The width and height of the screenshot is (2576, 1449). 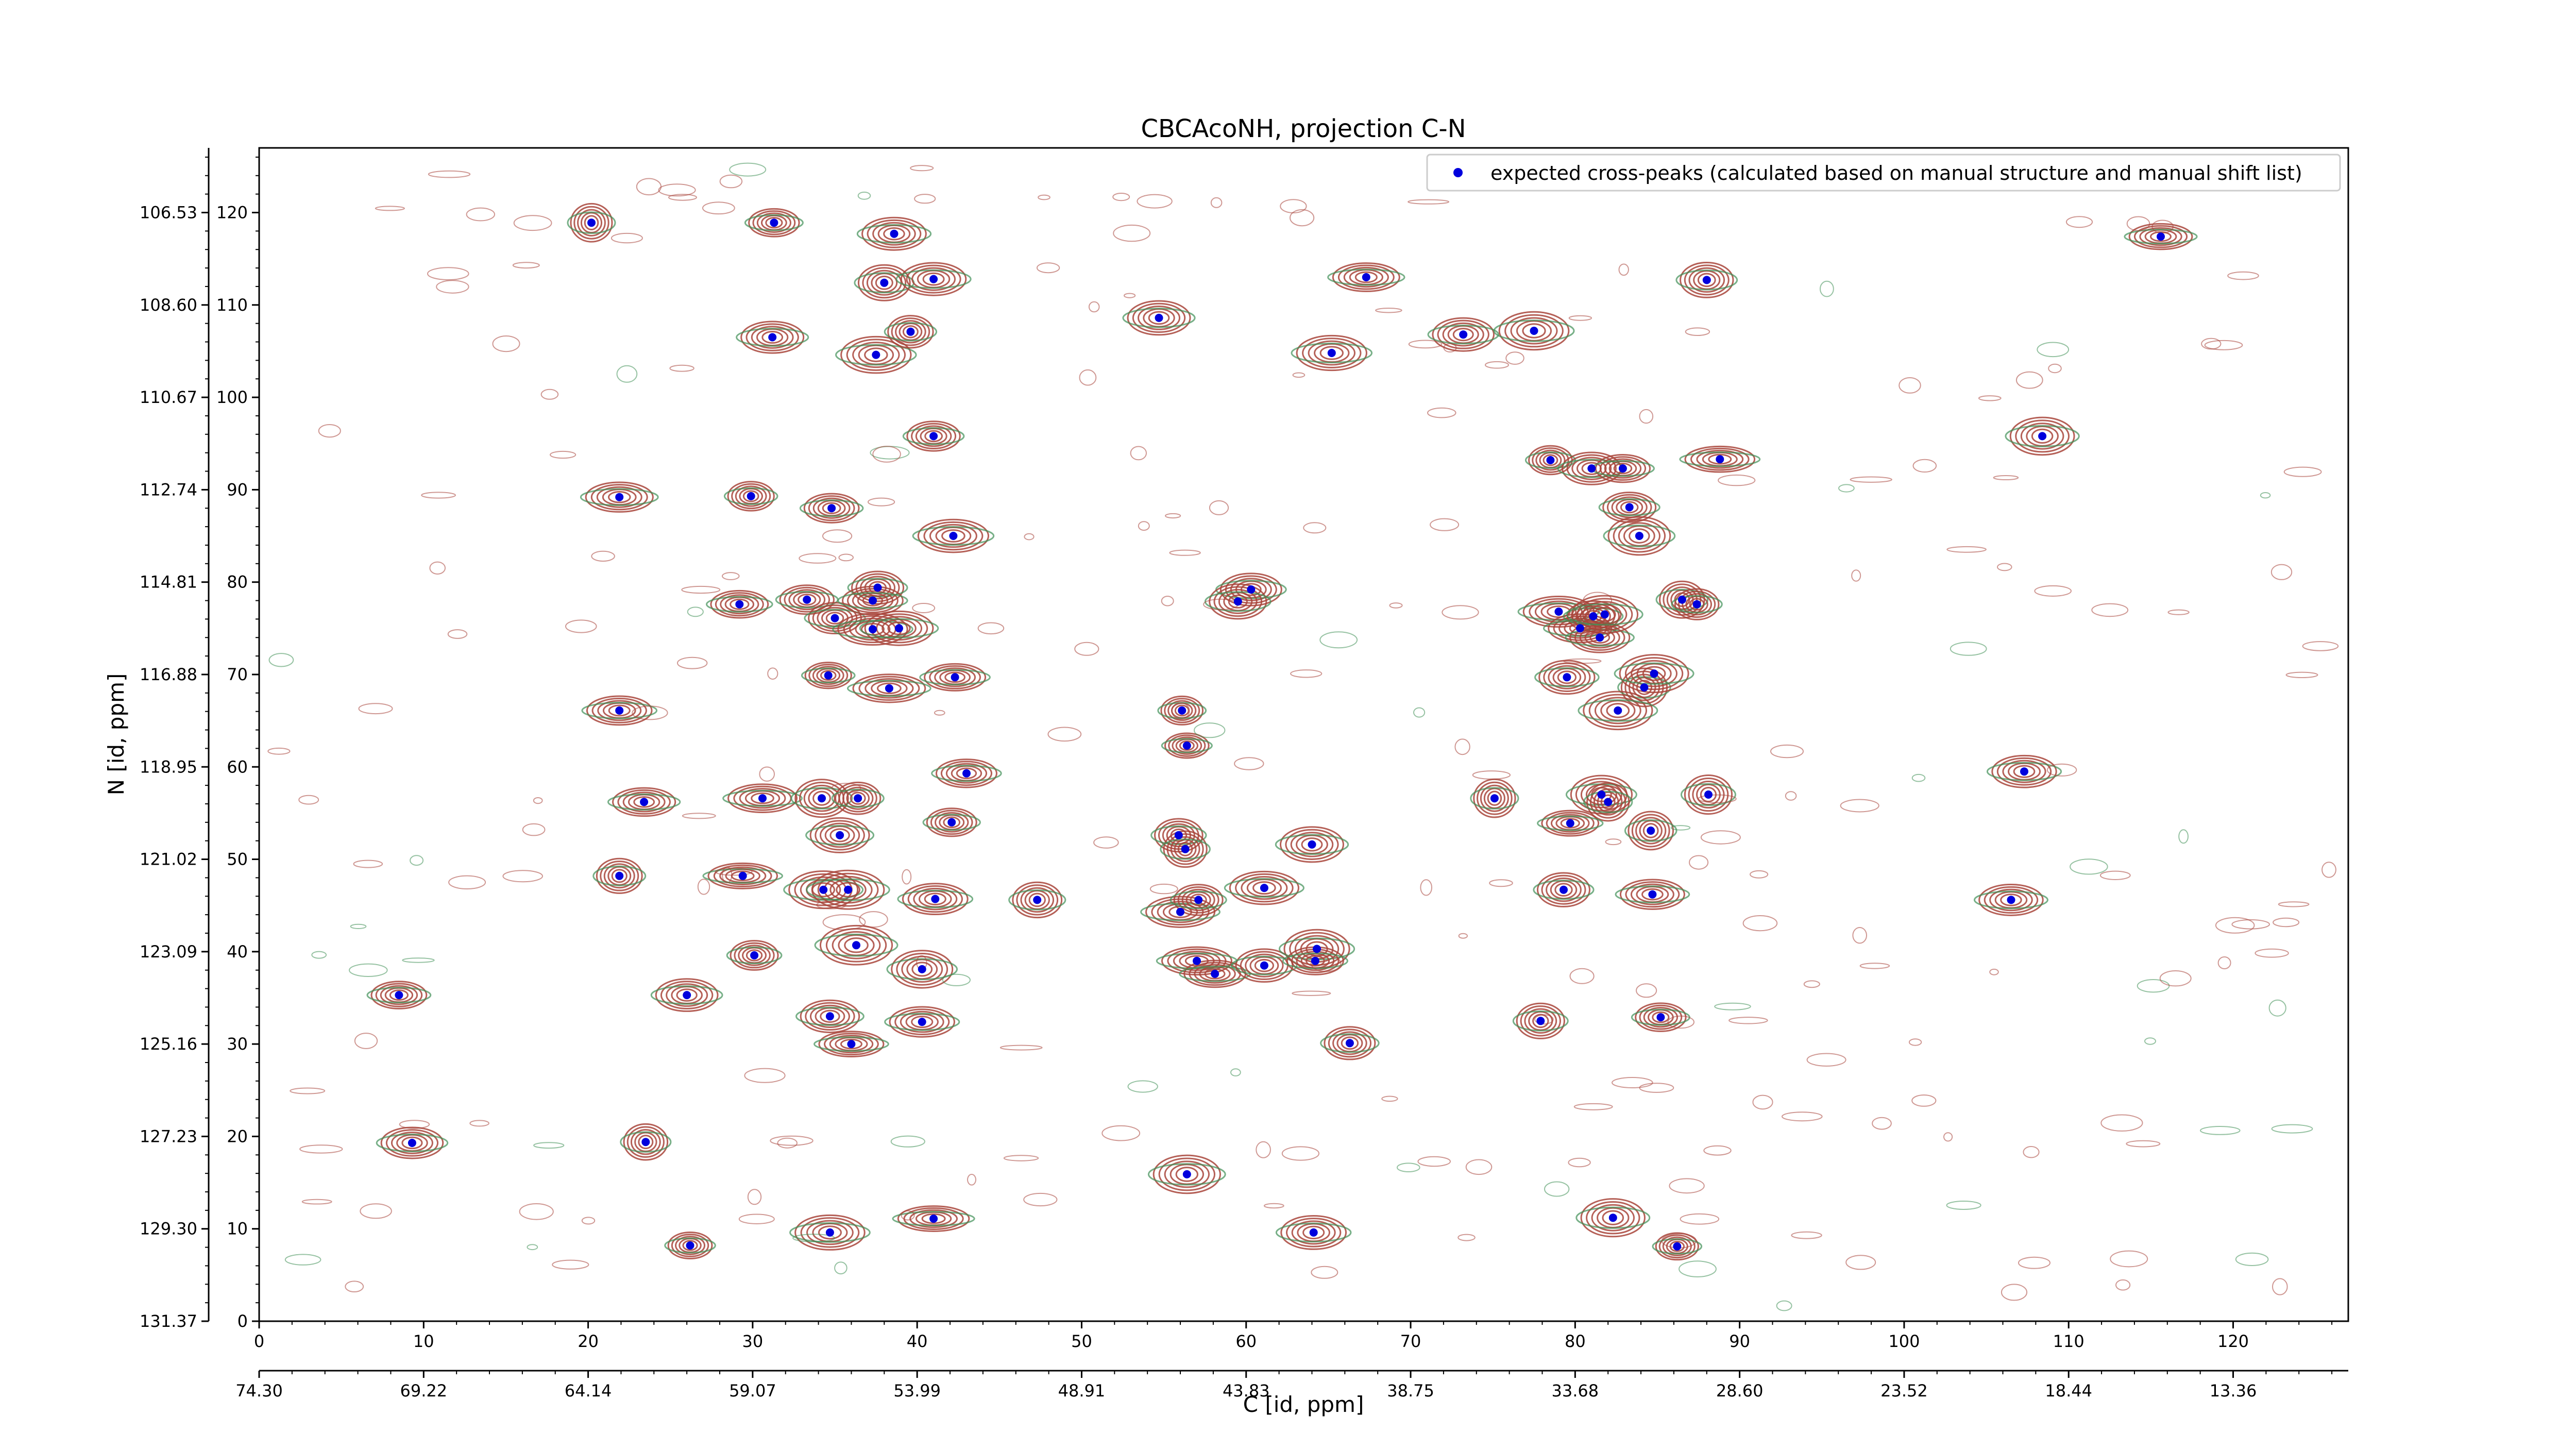 I want to click on x-tick-label: 0, so click(x=259, y=1341).